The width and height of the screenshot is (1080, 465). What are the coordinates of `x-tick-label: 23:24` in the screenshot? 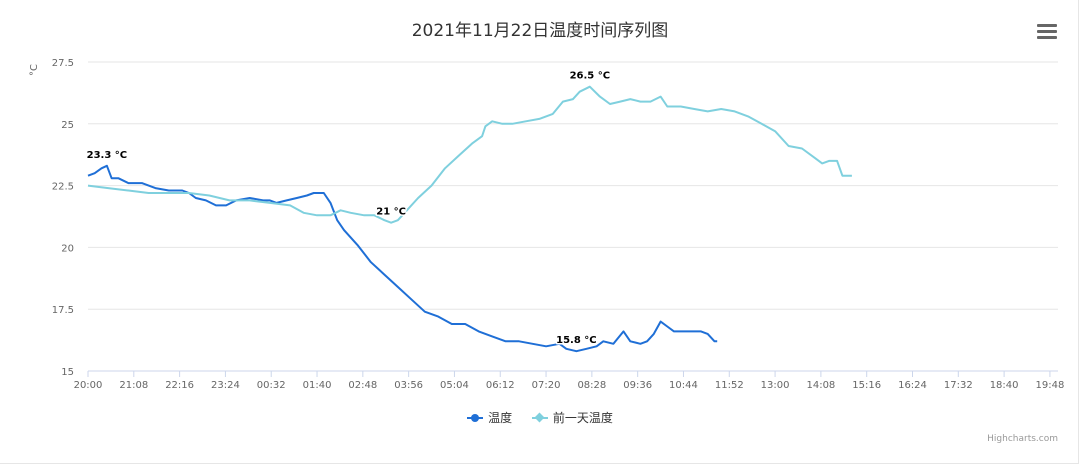 It's located at (225, 385).